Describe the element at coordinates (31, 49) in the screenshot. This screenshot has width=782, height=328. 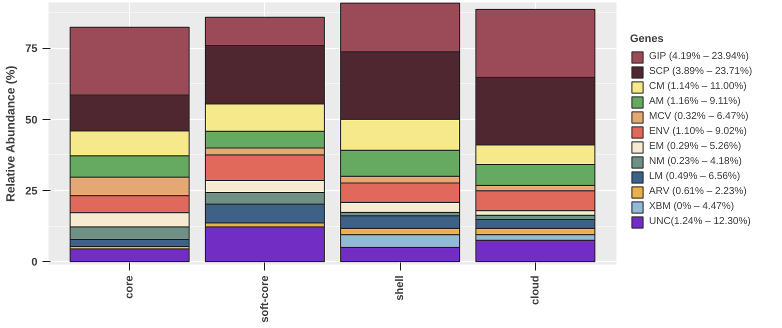
I see `y-tick-label: 75` at that location.